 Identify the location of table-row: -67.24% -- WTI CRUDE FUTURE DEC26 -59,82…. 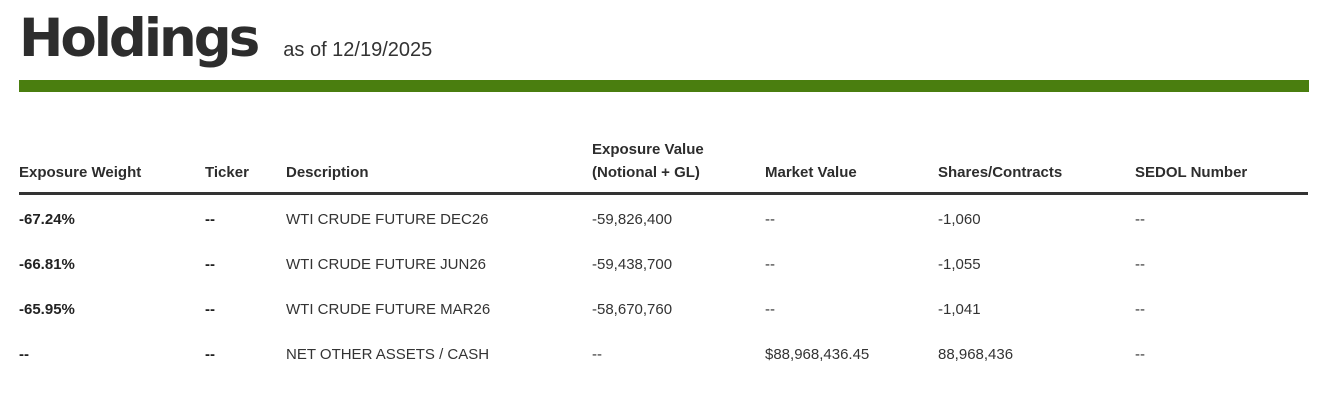
(663, 218).